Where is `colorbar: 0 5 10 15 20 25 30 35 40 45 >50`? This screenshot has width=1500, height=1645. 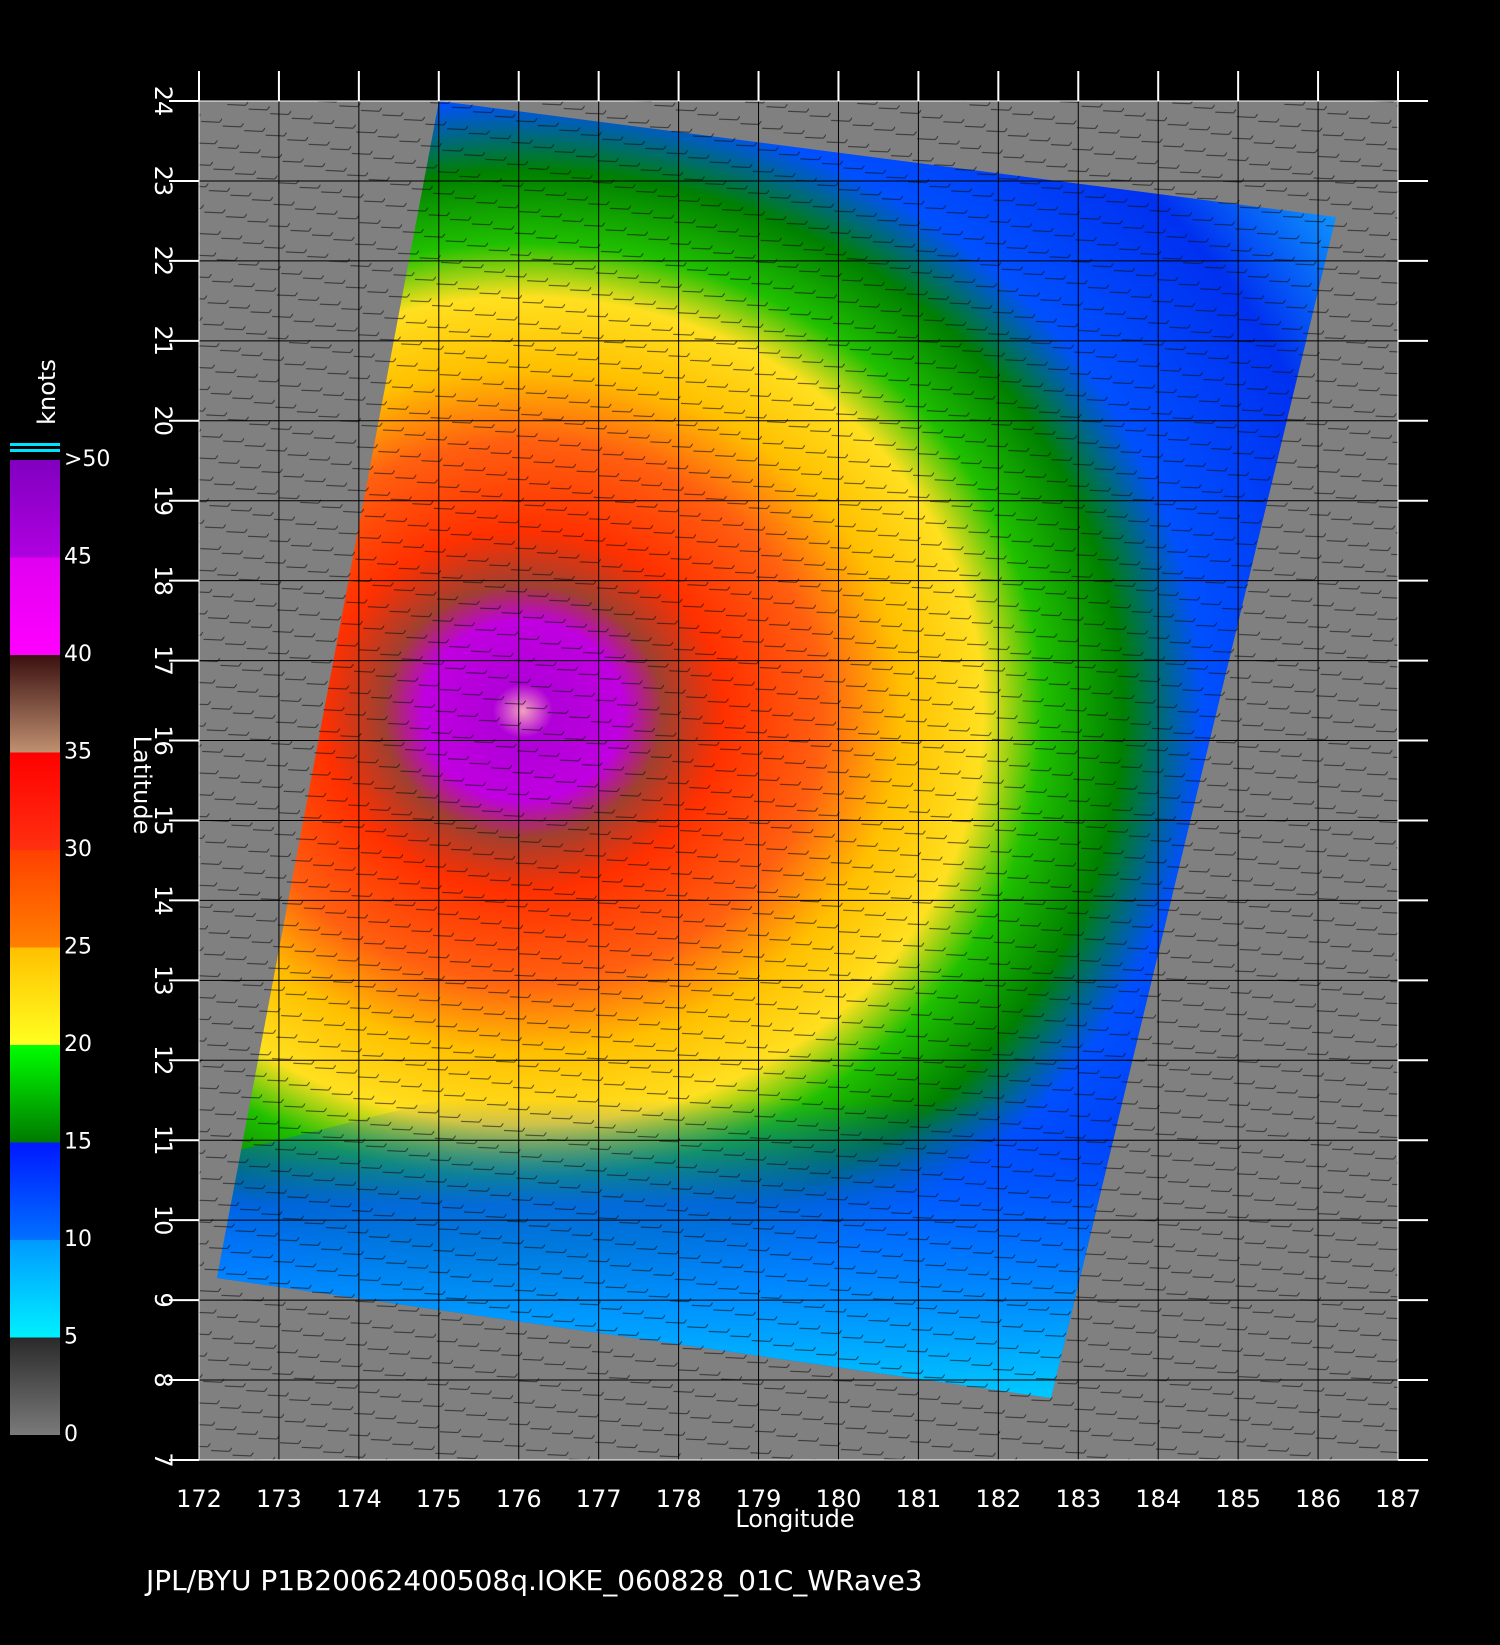 colorbar: 0 5 10 15 20 25 30 35 40 45 >50 is located at coordinates (60, 947).